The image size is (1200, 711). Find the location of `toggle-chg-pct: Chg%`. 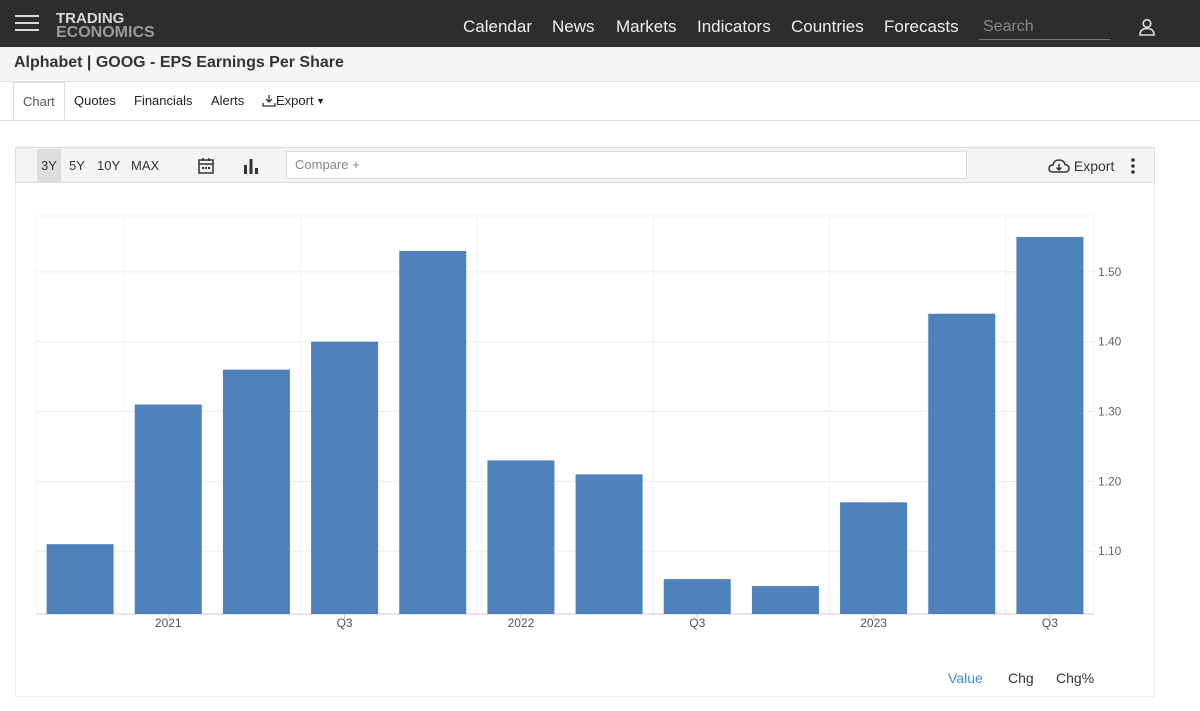

toggle-chg-pct: Chg% is located at coordinates (1075, 678).